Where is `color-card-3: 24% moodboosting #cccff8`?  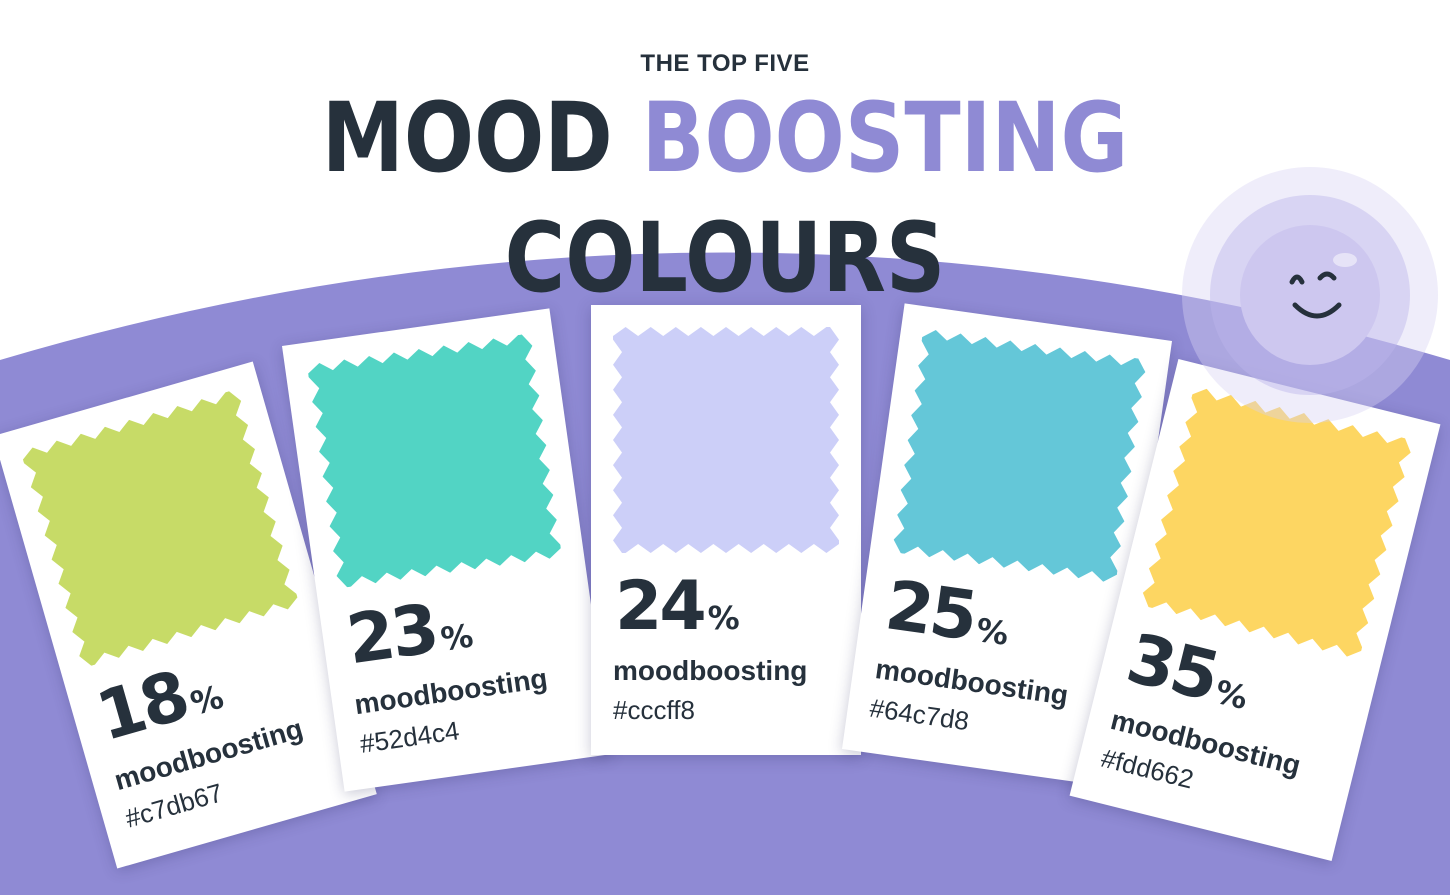 color-card-3: 24% moodboosting #cccff8 is located at coordinates (726, 530).